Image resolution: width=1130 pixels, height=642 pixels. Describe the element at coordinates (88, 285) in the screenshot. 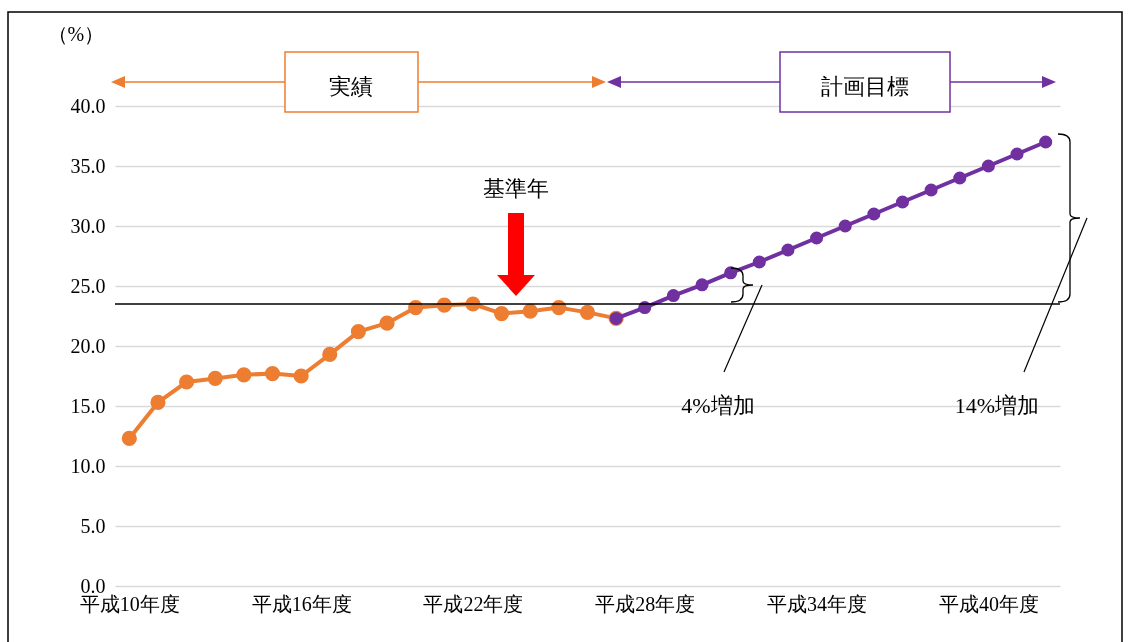

I see `y-tick-label: 25.0` at that location.